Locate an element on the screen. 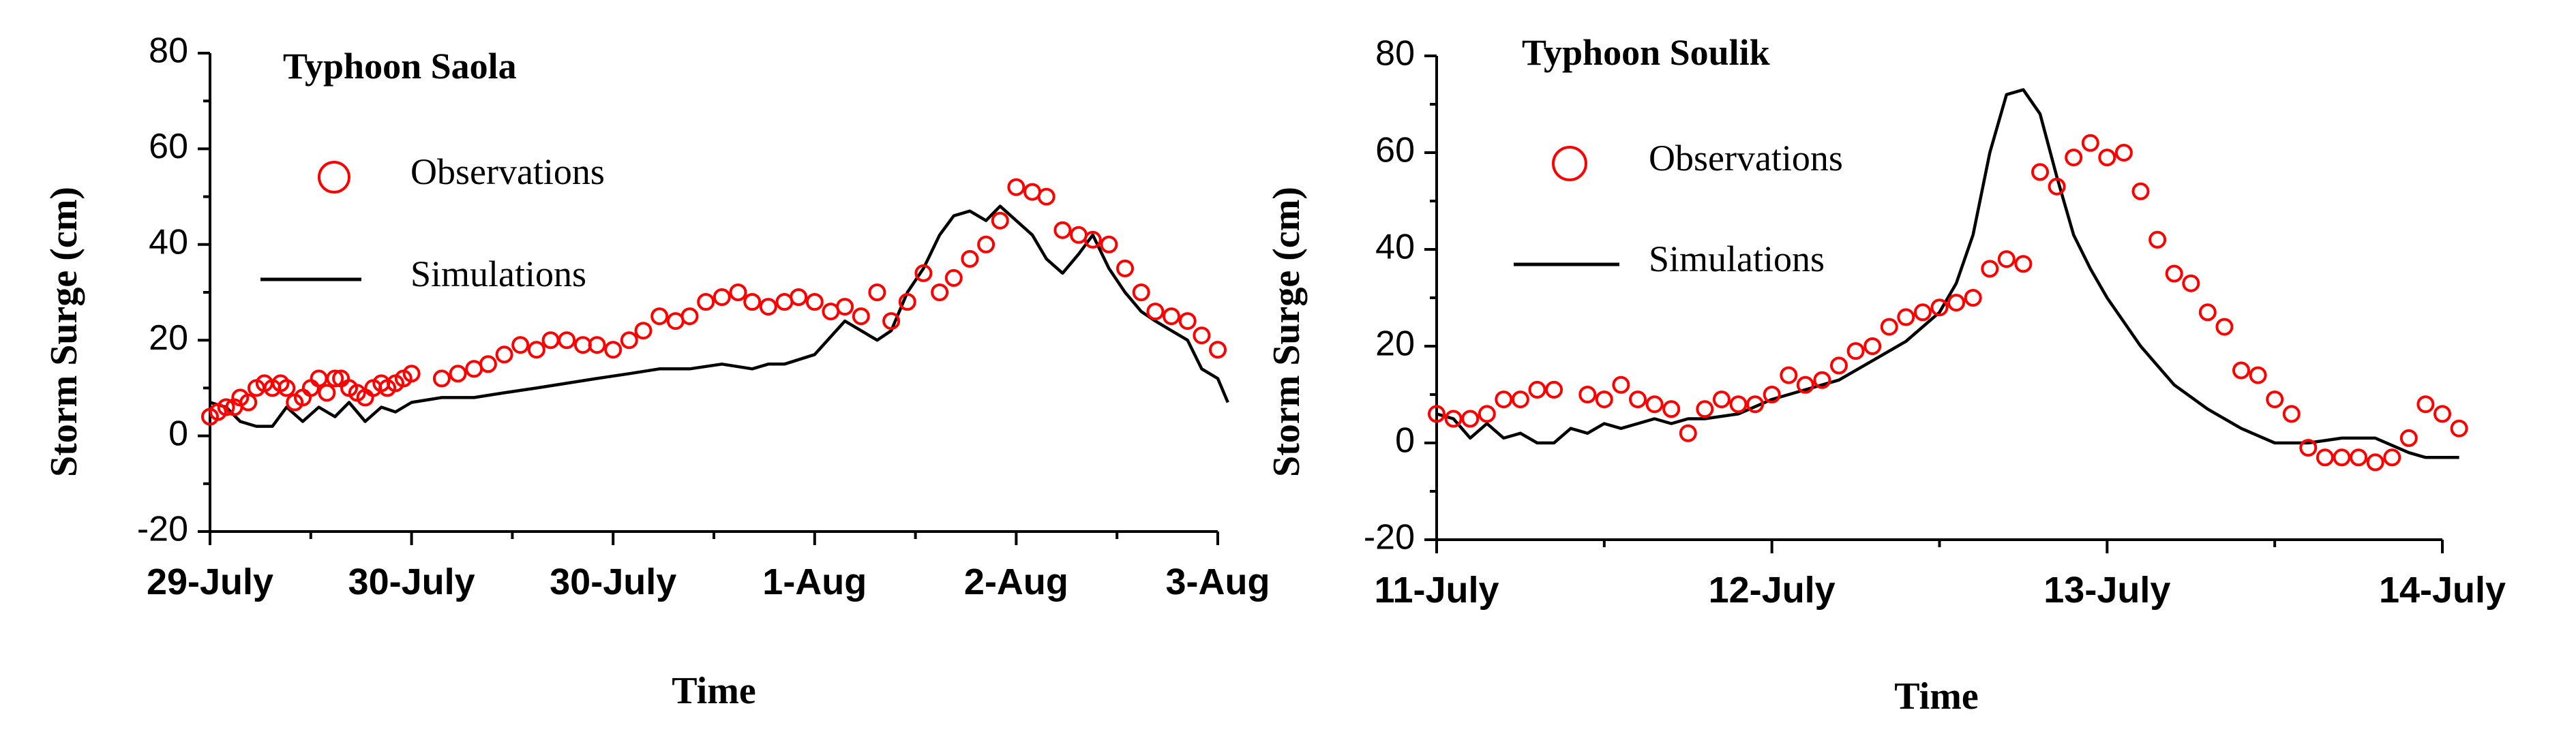 This screenshot has width=2576, height=738. x-tick-label: 2-Aug is located at coordinates (1016, 582).